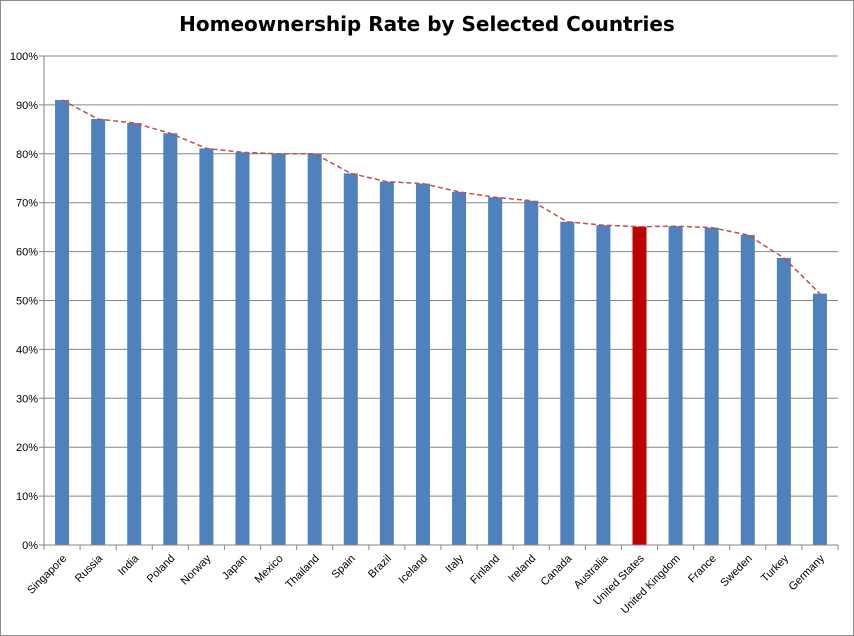 Image resolution: width=854 pixels, height=636 pixels. I want to click on x-tick-label: France, so click(702, 569).